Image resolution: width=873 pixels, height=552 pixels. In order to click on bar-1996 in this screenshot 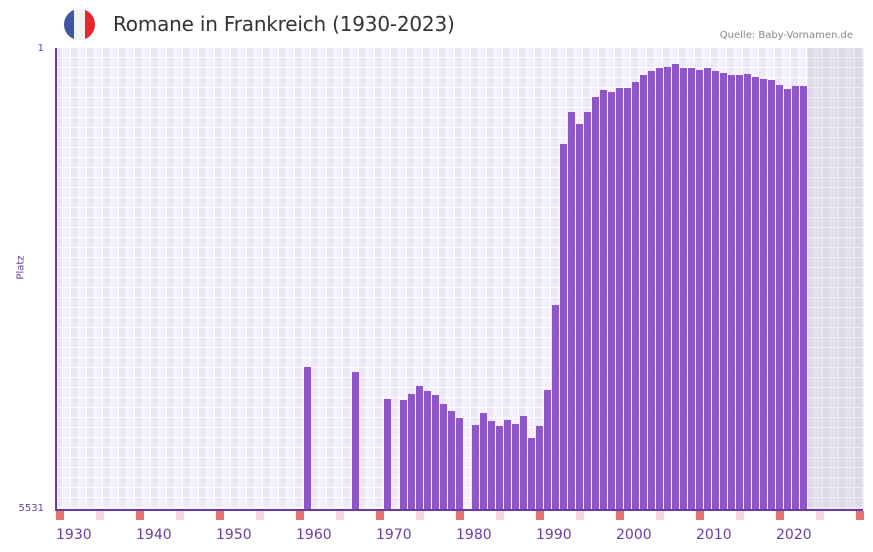, I will do `click(587, 310)`.